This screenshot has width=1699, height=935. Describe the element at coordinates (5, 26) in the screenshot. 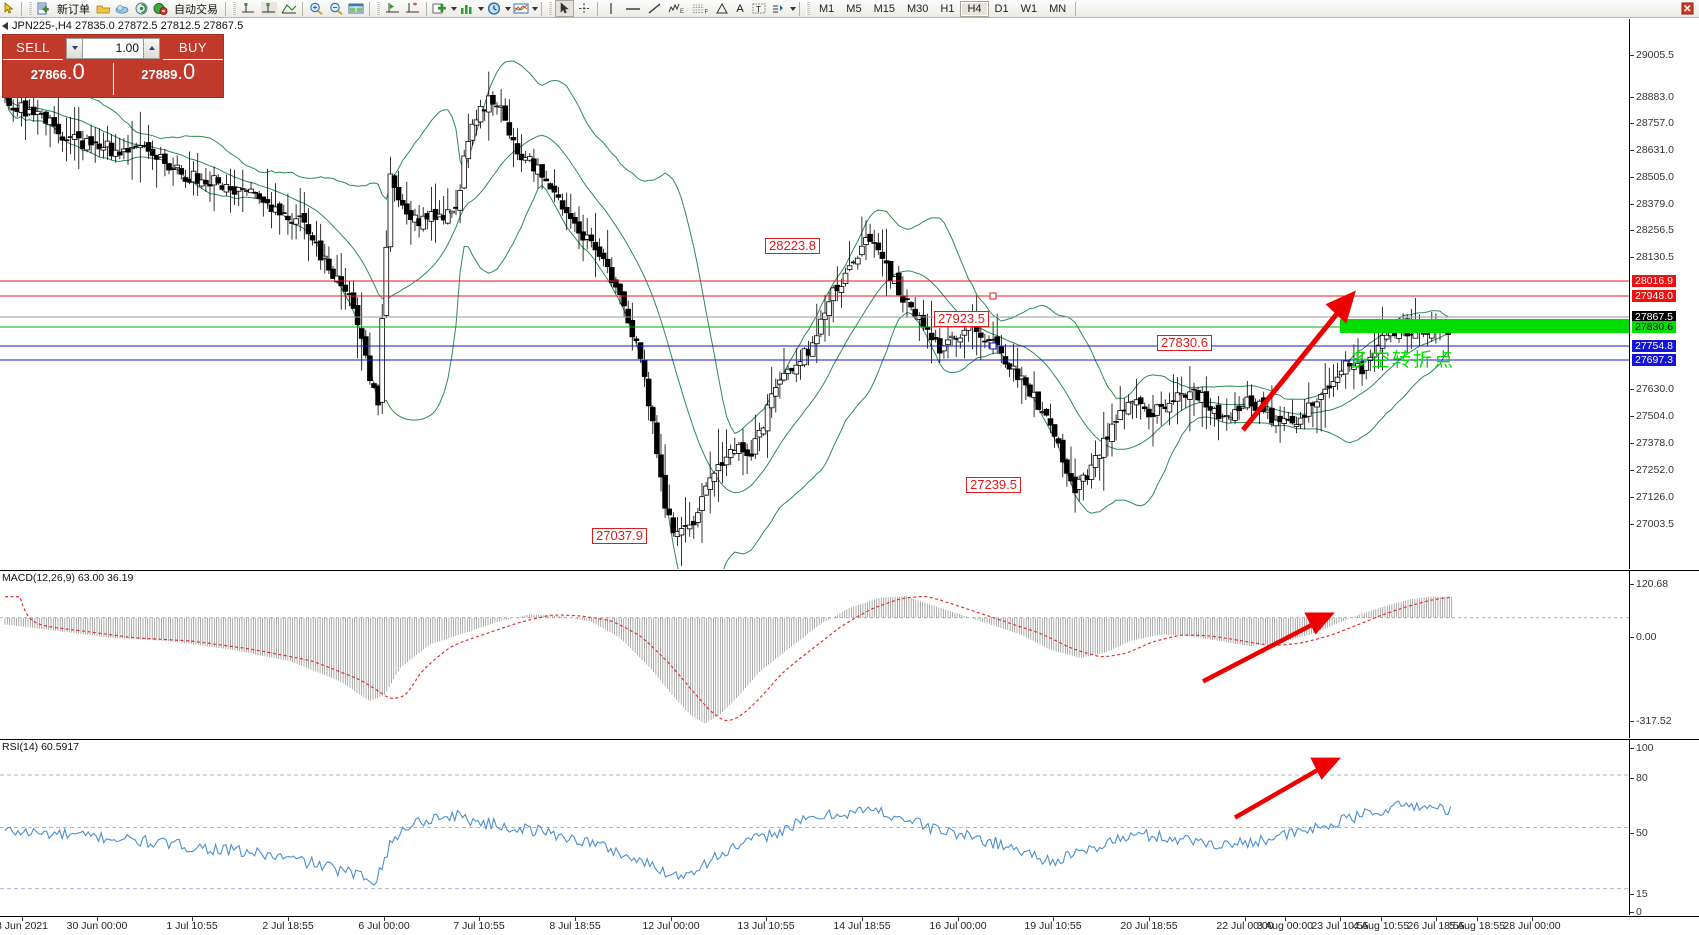

I see `collapse-triangle-icon` at that location.